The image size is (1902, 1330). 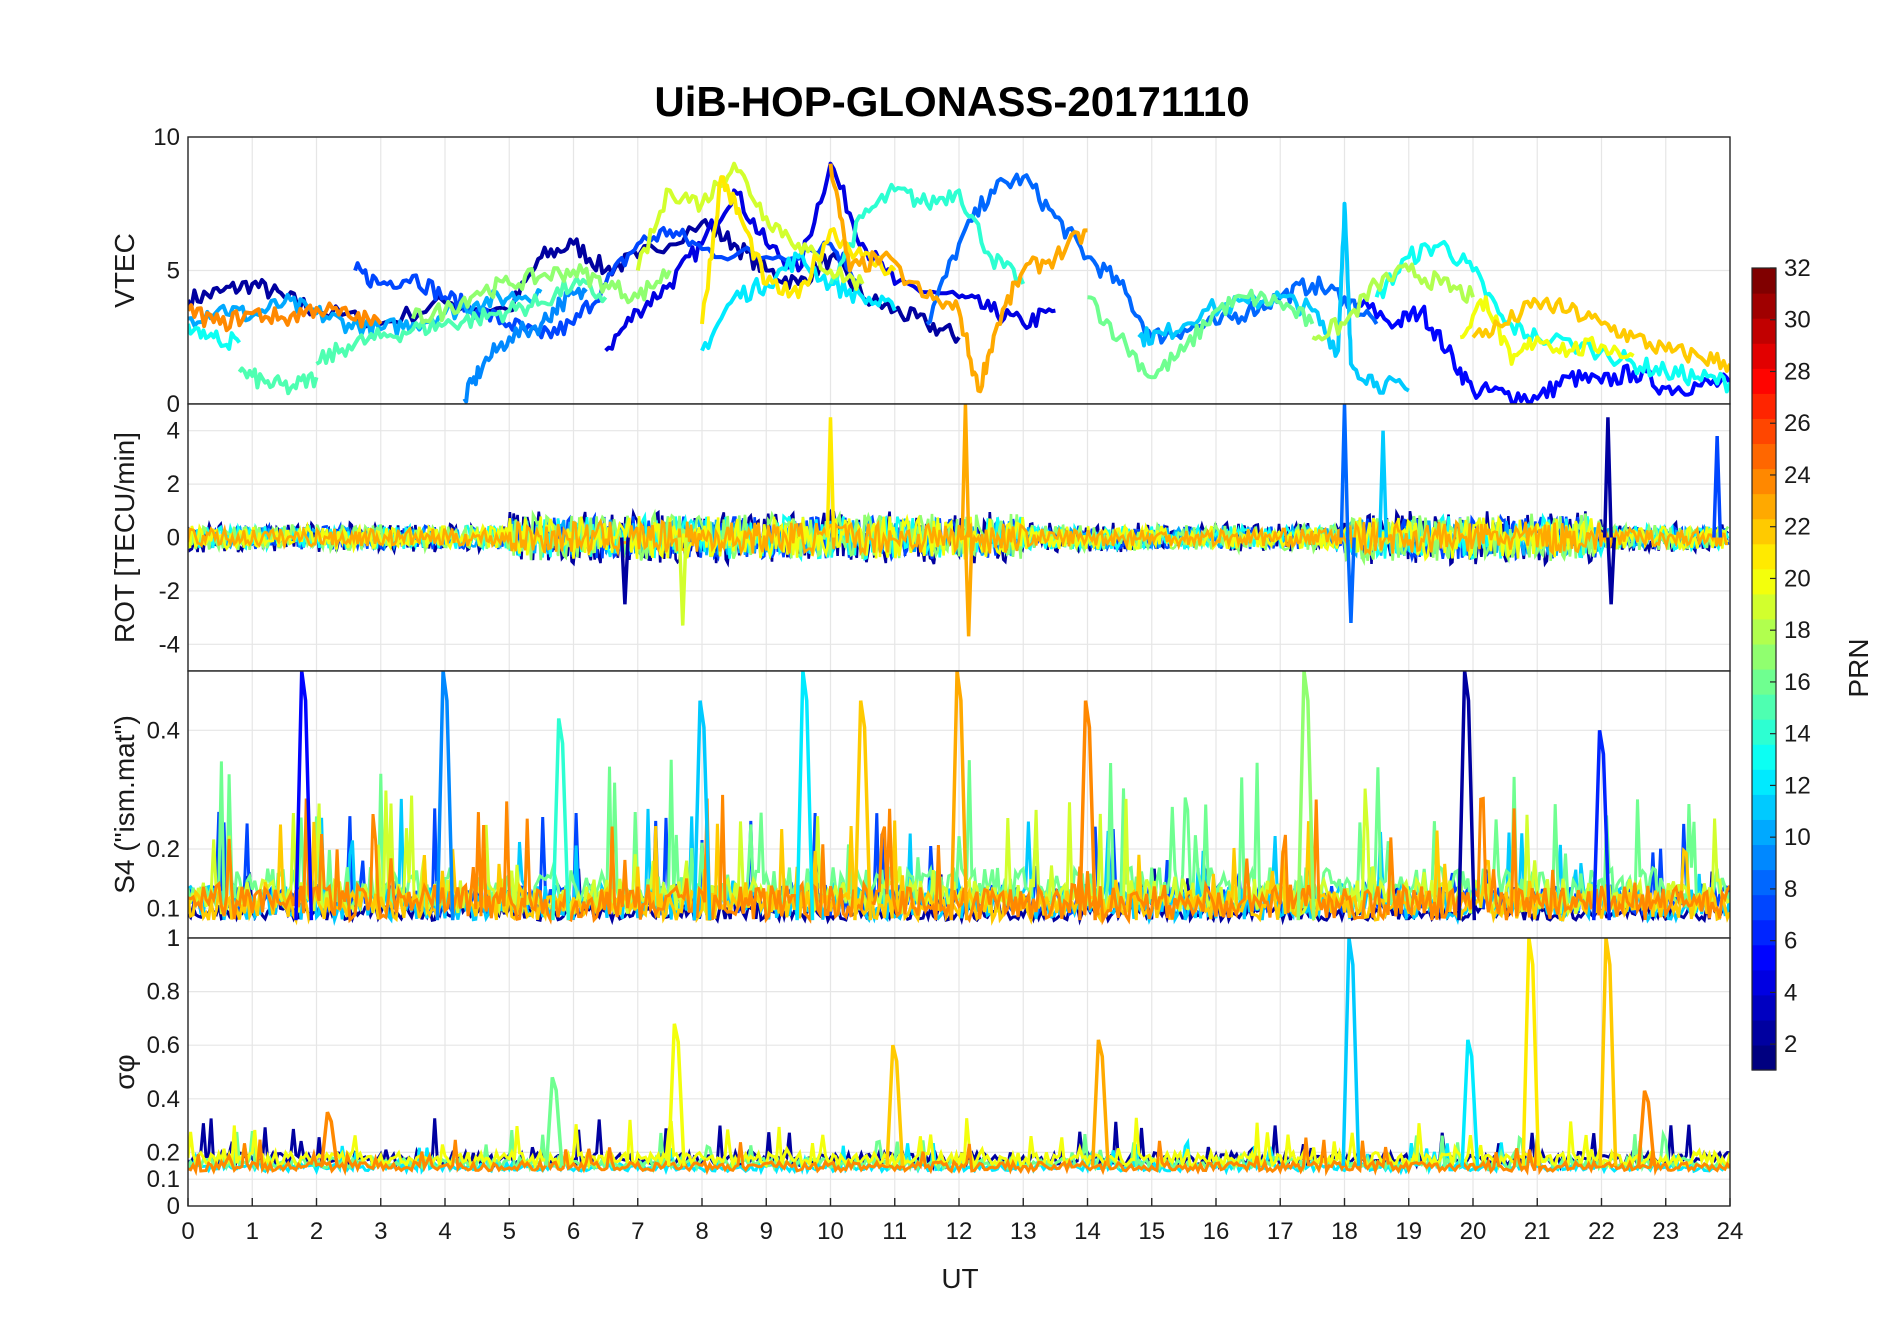 What do you see at coordinates (252, 1231) in the screenshot?
I see `x-tick-label: 1` at bounding box center [252, 1231].